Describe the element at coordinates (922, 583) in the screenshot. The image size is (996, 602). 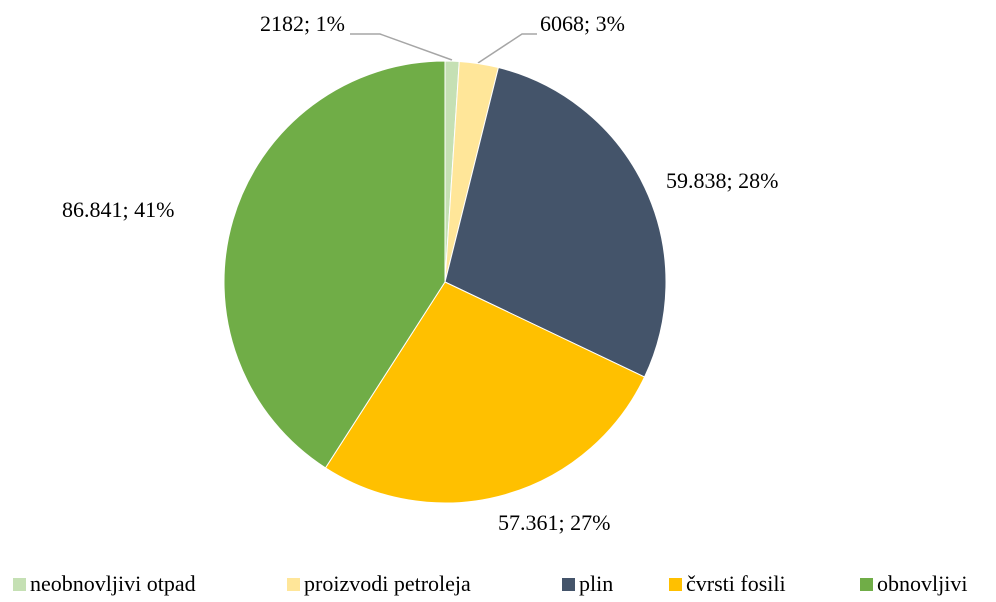
I see `legend-label: obnovljivi` at that location.